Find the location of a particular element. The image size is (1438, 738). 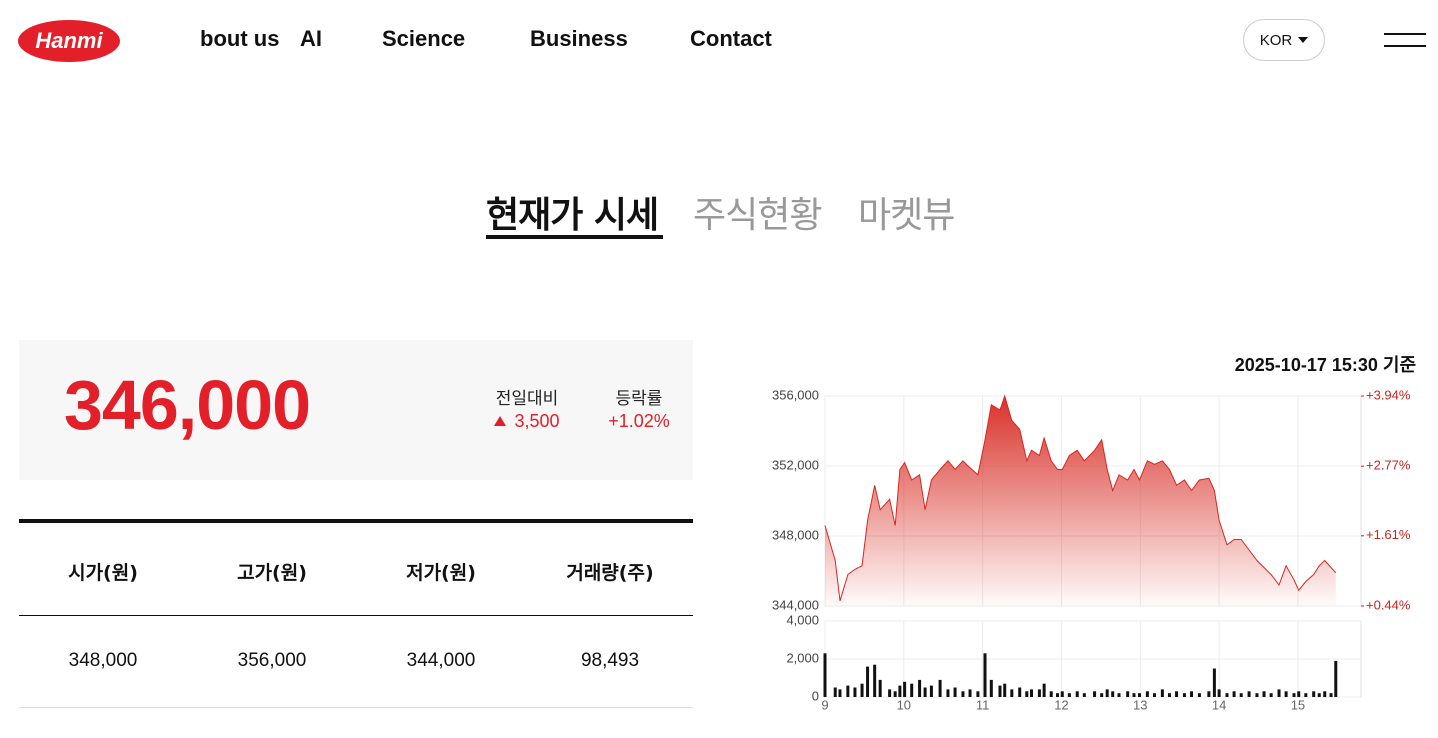

x-tick-label: 10 is located at coordinates (904, 704).